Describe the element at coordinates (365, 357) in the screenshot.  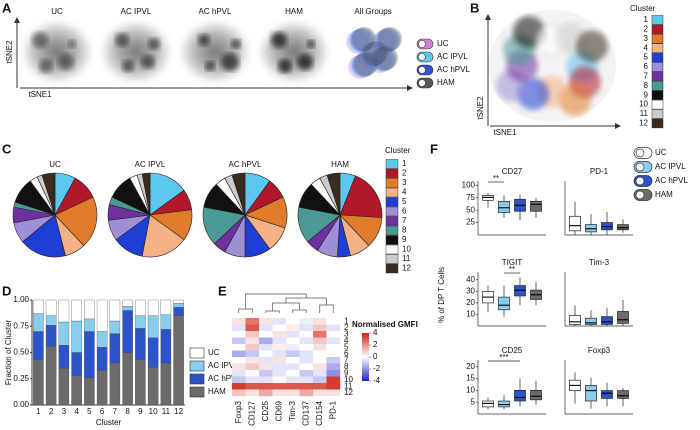
I see `colorbar` at that location.